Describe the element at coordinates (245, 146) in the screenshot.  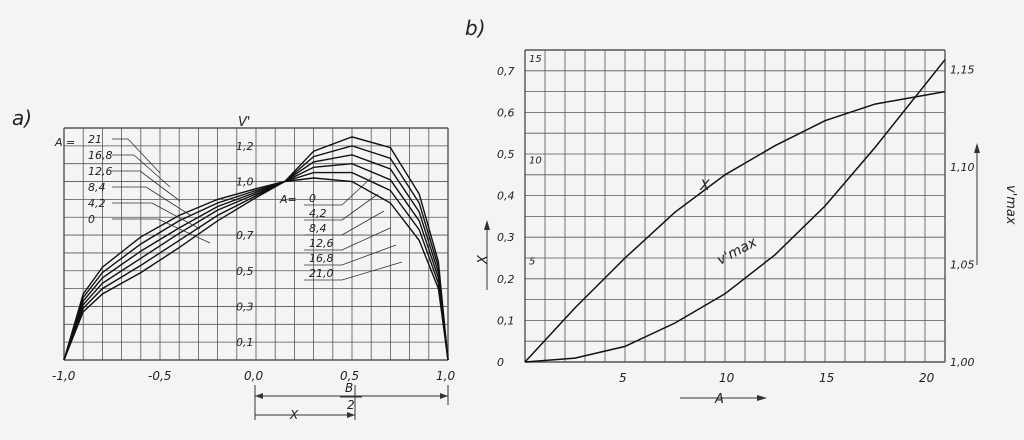
I see `y-tick-label: 1,2` at that location.